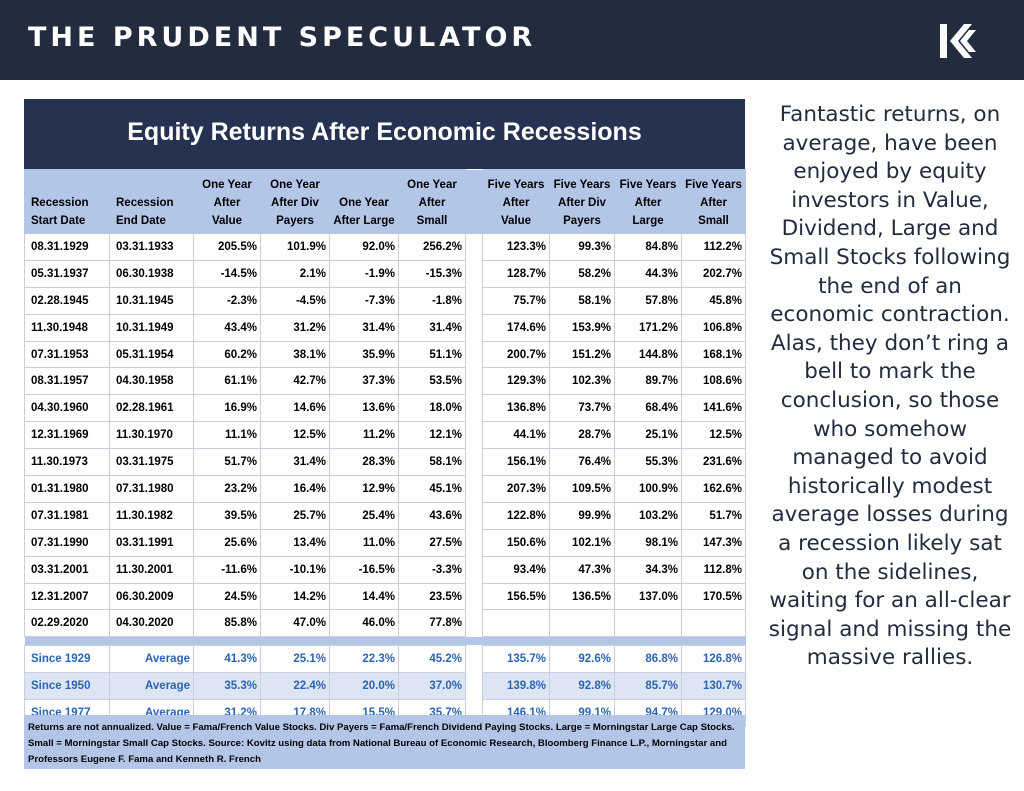 The image size is (1024, 791). I want to click on return-cell: 99.9%, so click(582, 515).